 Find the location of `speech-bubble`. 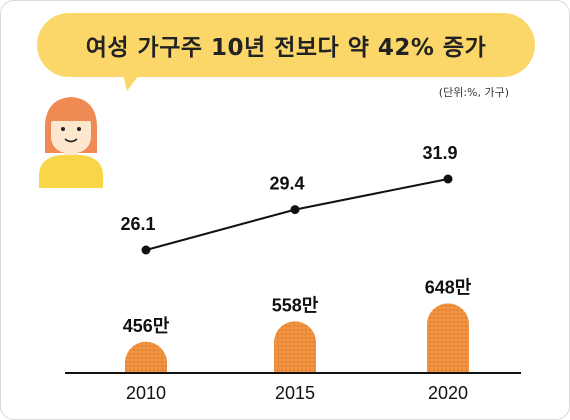

speech-bubble is located at coordinates (286, 45).